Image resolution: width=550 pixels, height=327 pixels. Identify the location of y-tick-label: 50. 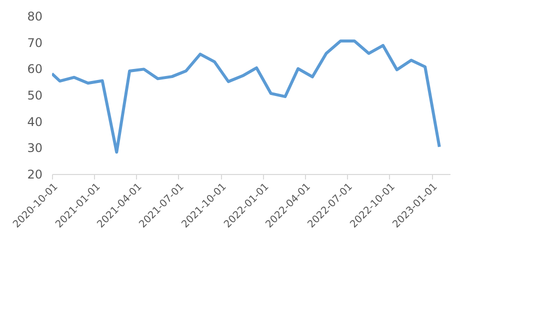
(34, 95).